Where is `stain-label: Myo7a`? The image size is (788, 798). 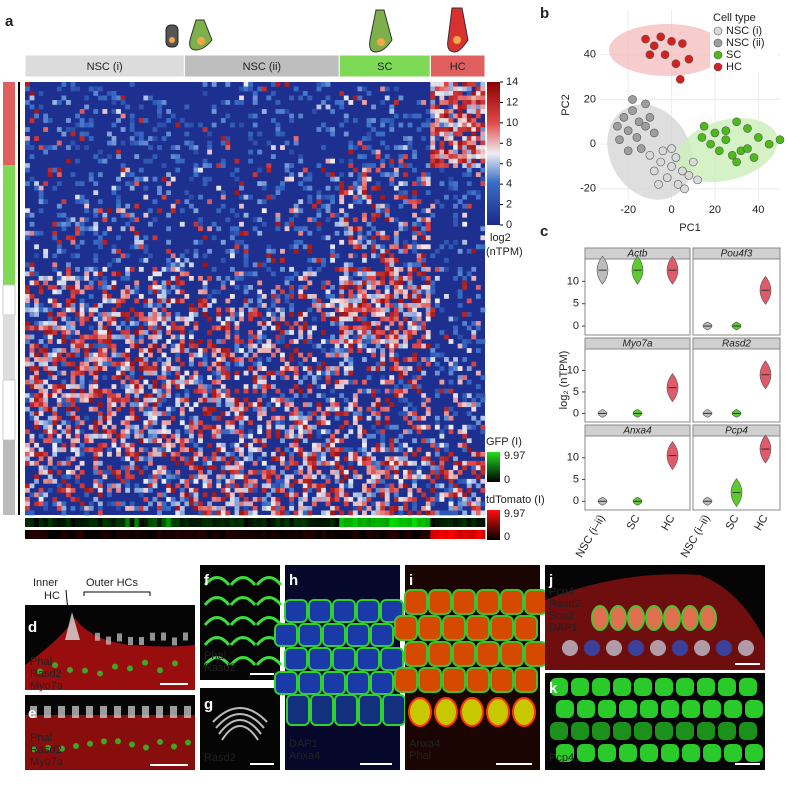 stain-label: Myo7a is located at coordinates (47, 762).